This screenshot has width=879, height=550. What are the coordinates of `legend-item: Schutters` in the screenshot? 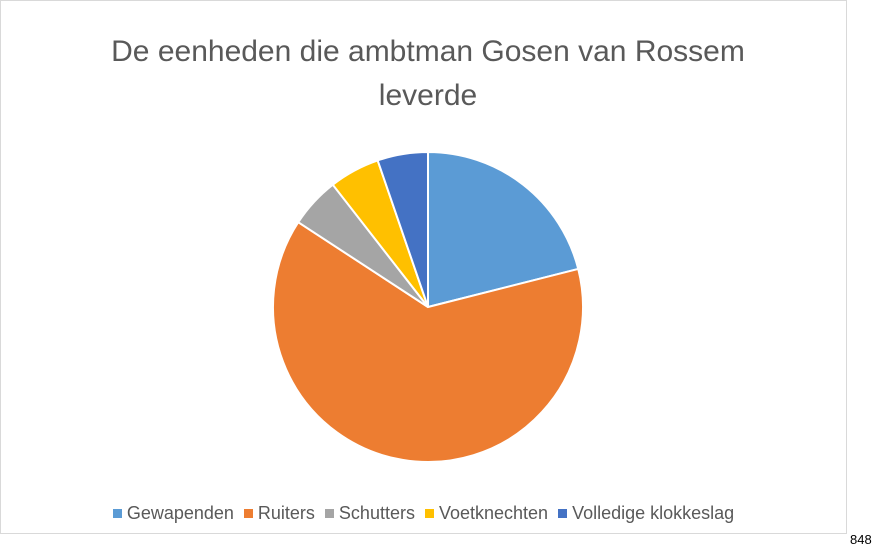 It's located at (369, 513).